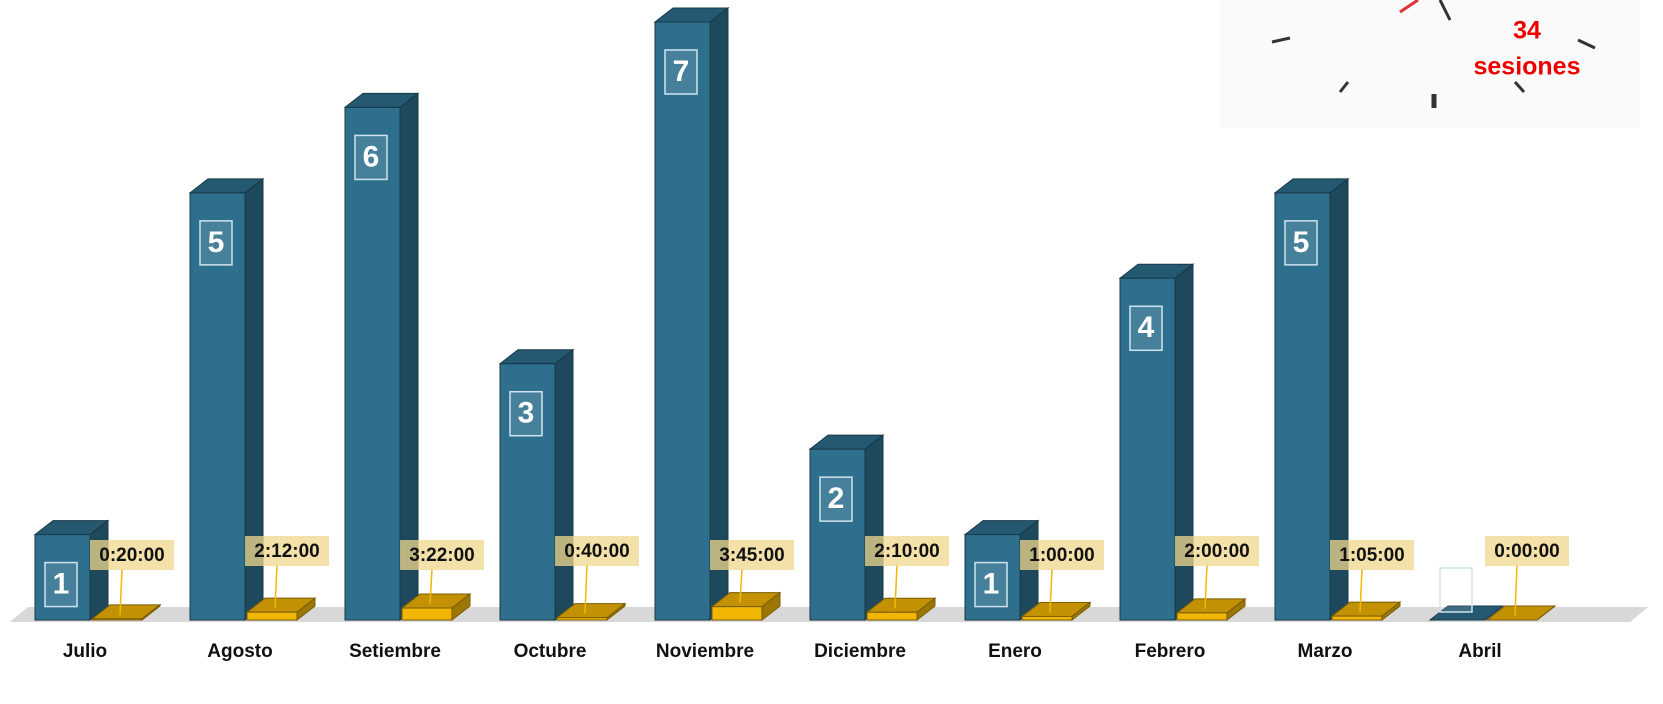 Image resolution: width=1663 pixels, height=704 pixels. I want to click on value-label: 2, so click(836, 498).